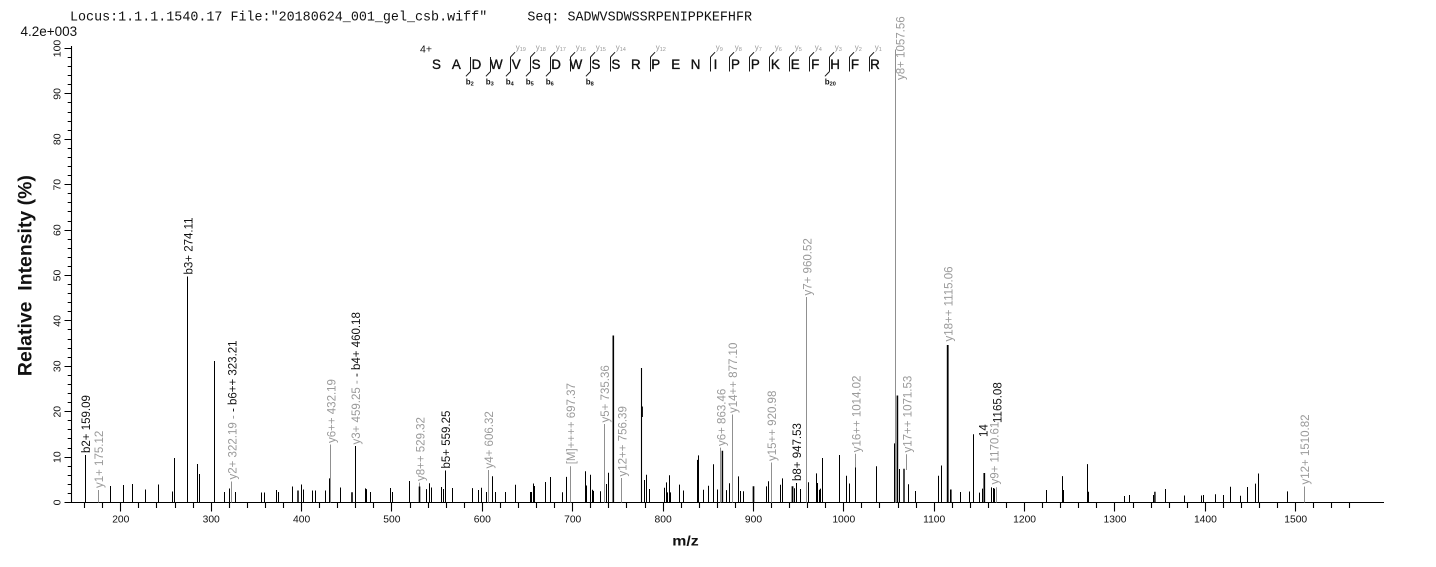 This screenshot has width=1436, height=567. I want to click on svg-text: 800, so click(663, 520).